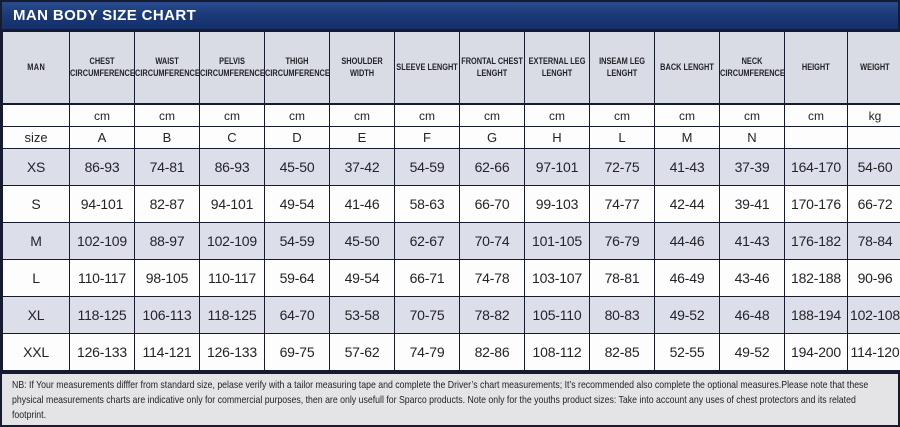 The image size is (900, 427). What do you see at coordinates (167, 204) in the screenshot?
I see `value-cell: 82-87` at bounding box center [167, 204].